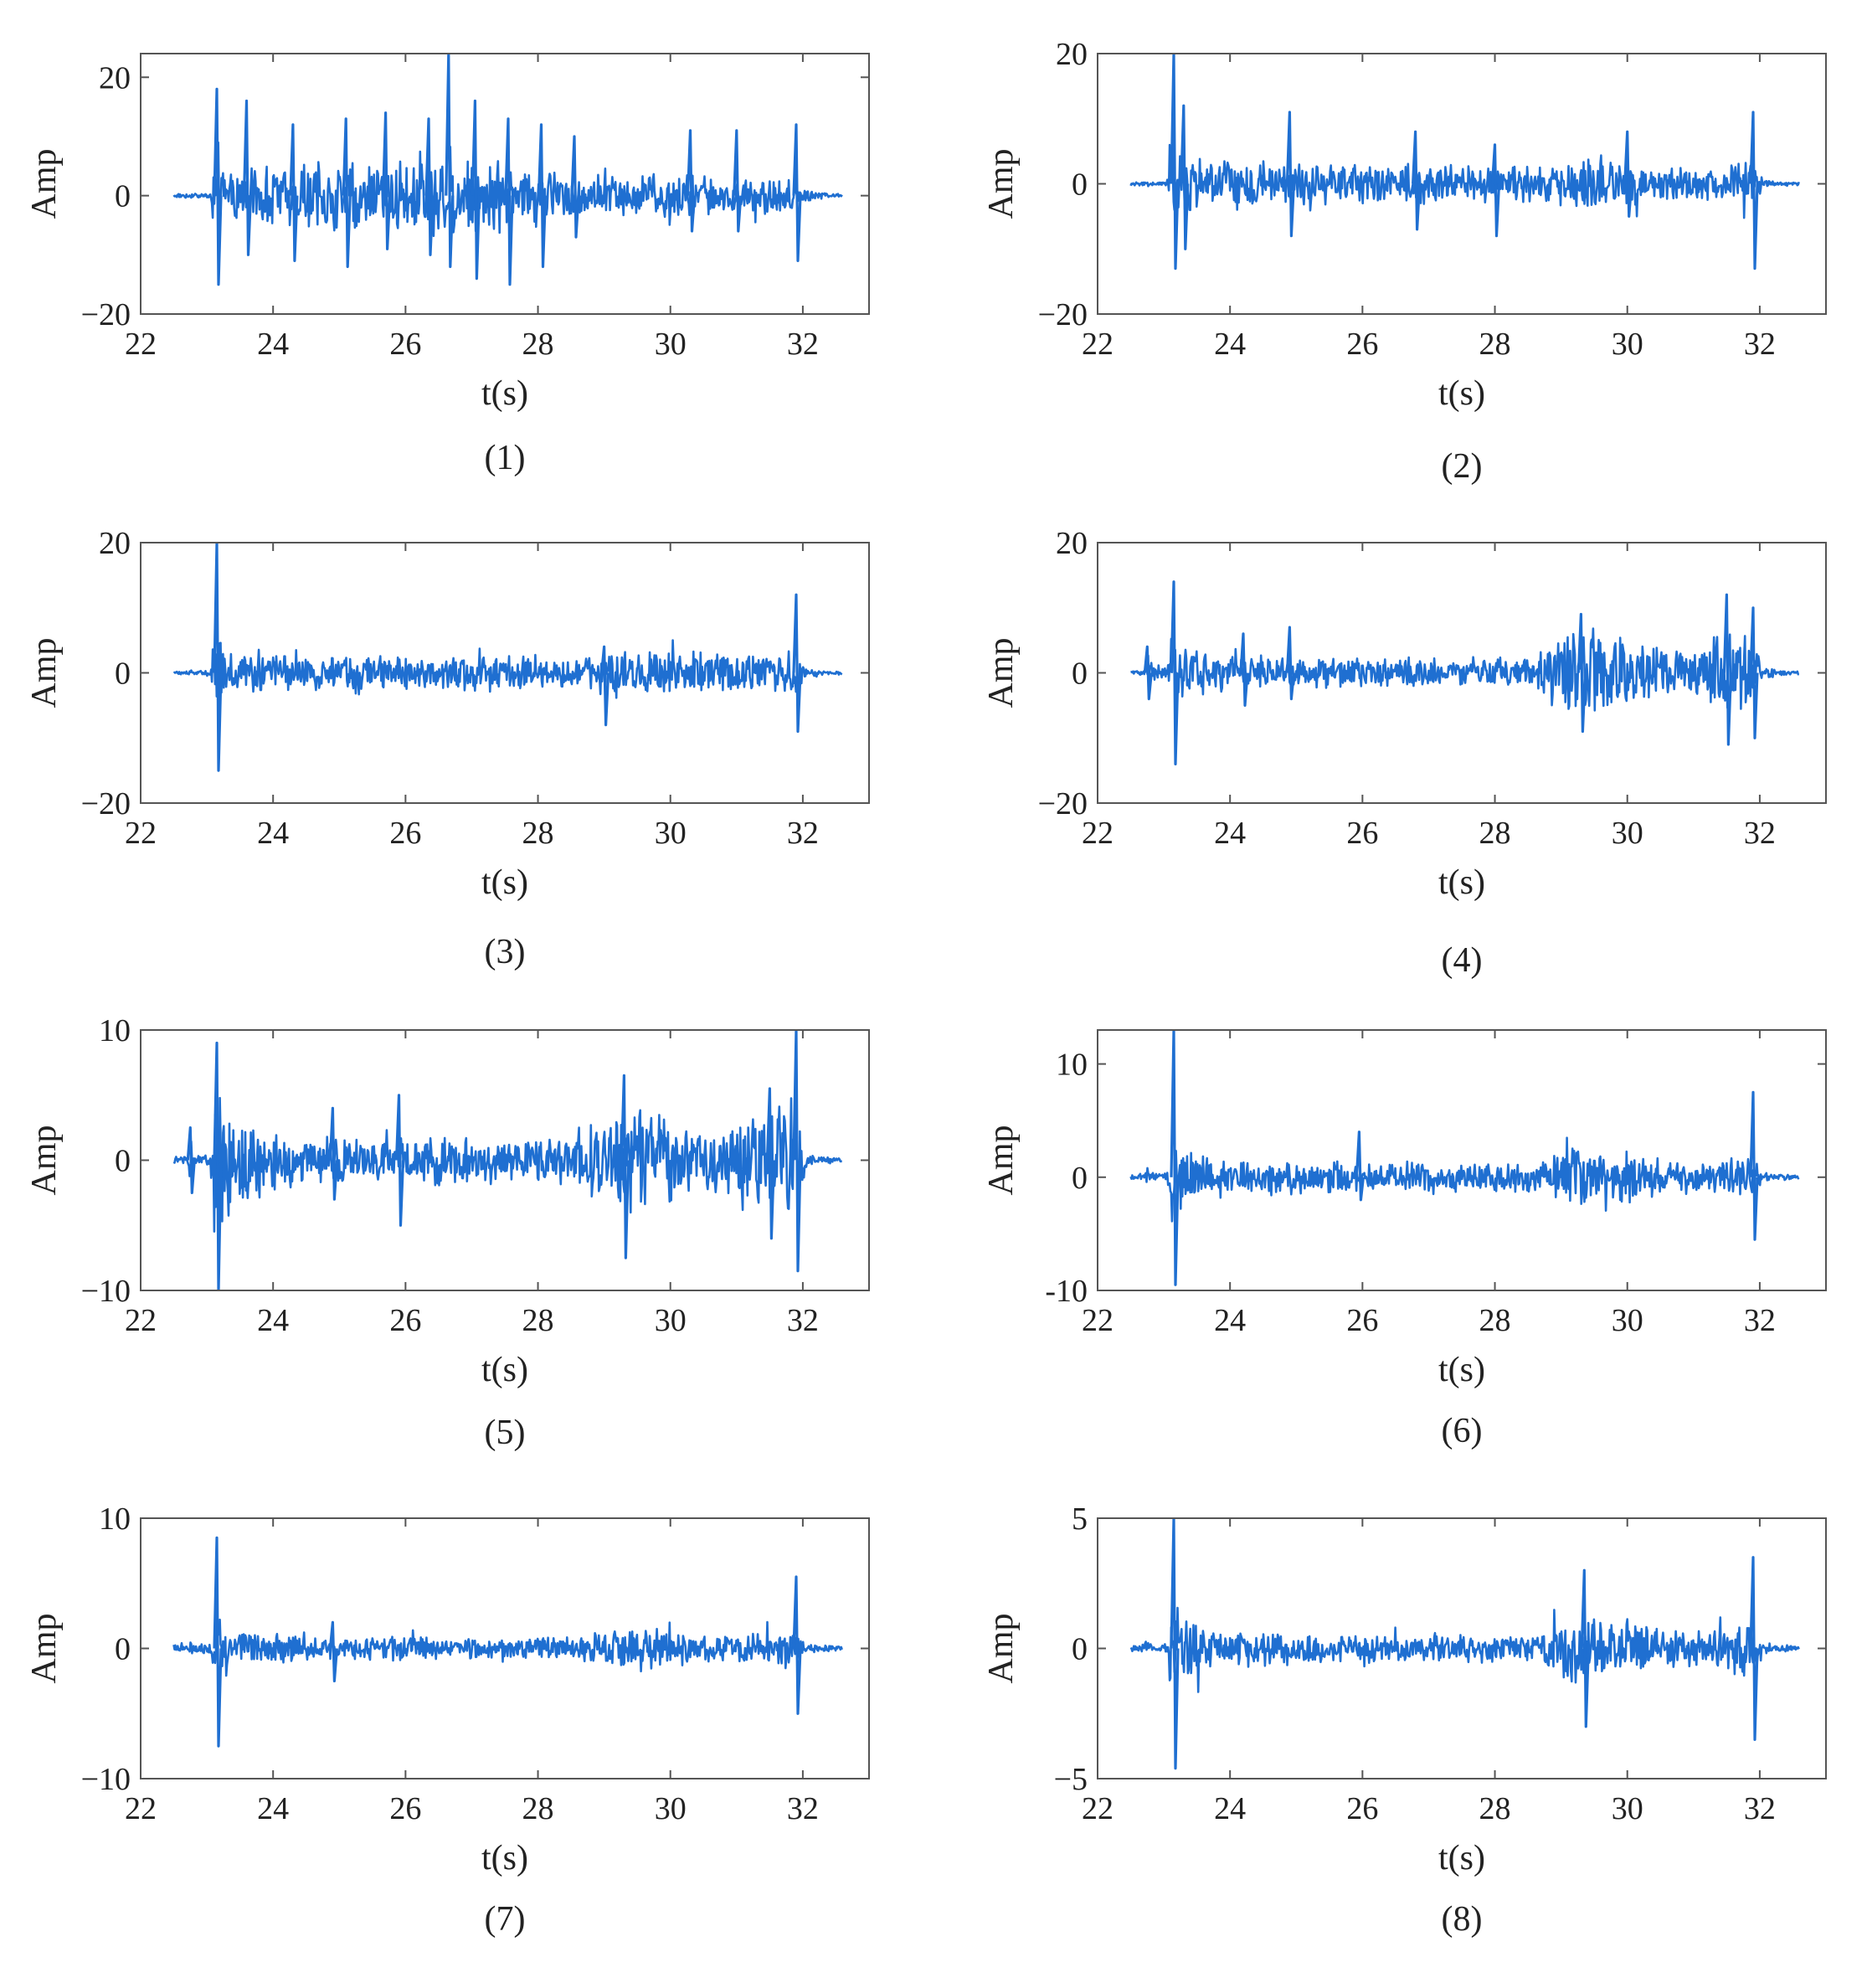 The width and height of the screenshot is (1867, 1988). I want to click on subplot-caption: (3), so click(505, 952).